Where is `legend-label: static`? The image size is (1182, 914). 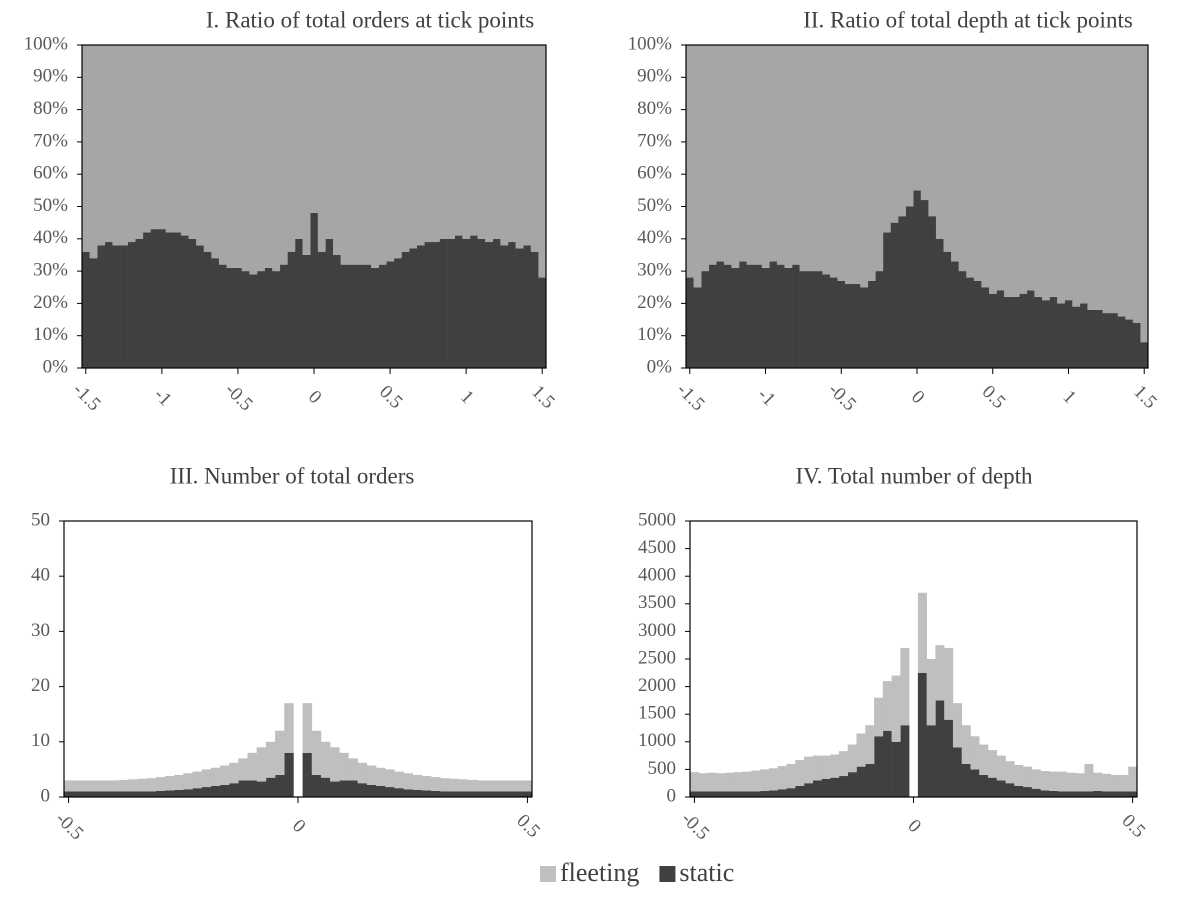
legend-label: static is located at coordinates (706, 872).